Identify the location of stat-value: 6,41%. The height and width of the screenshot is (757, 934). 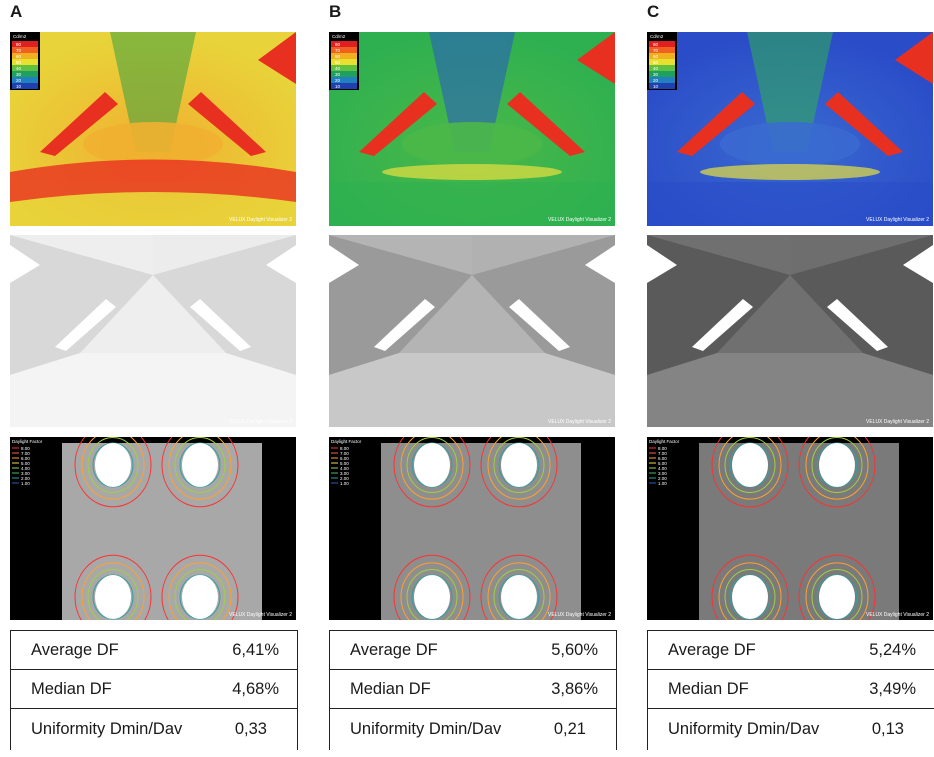
(255, 649).